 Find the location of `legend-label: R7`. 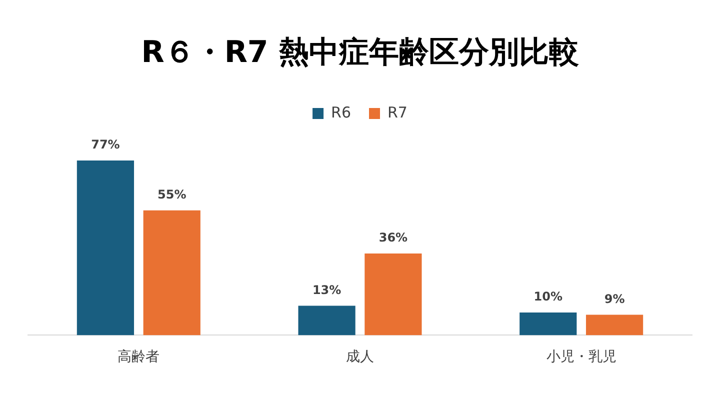

legend-label: R7 is located at coordinates (398, 112).